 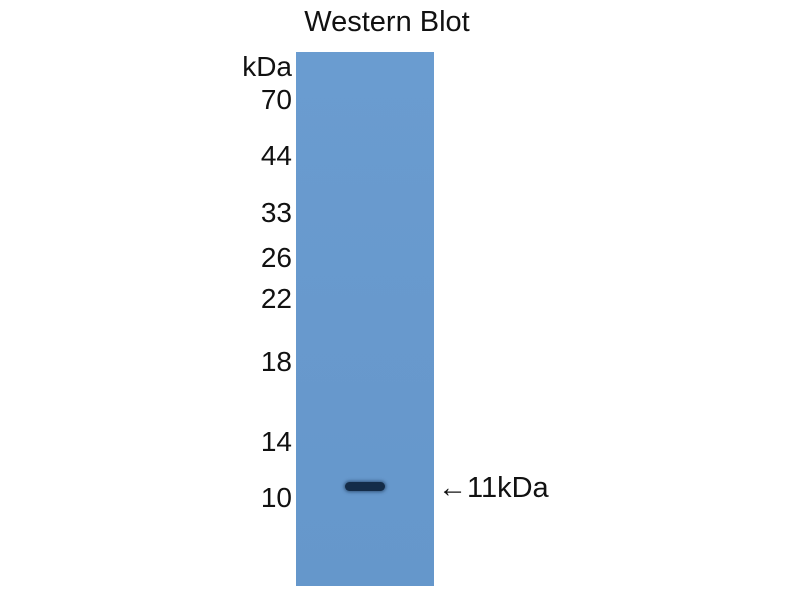 I want to click on marker-44: 44, so click(x=276, y=155).